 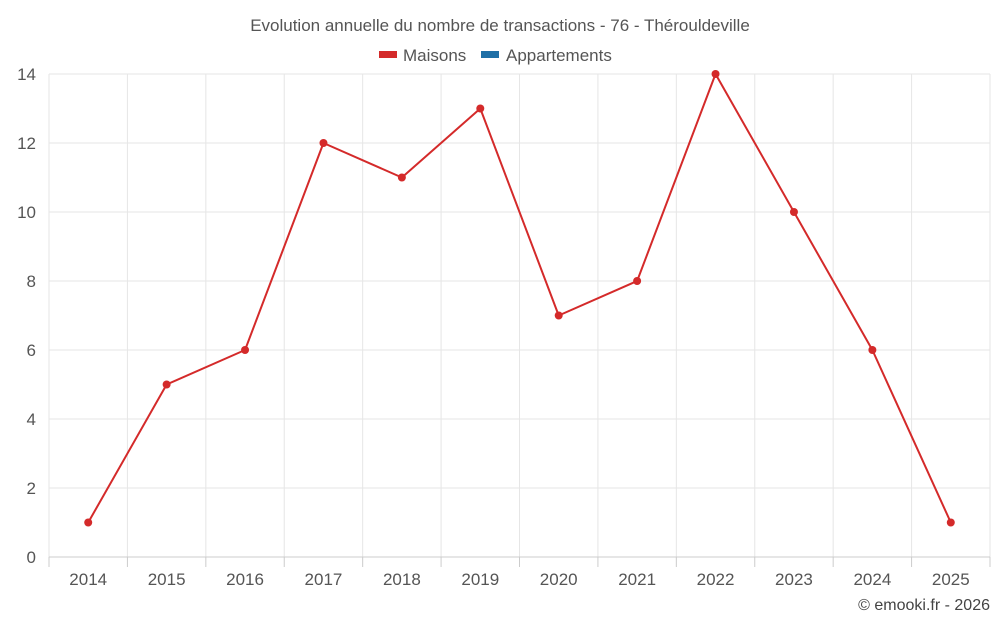 I want to click on legend-label-maisons: Maisons, so click(x=434, y=55).